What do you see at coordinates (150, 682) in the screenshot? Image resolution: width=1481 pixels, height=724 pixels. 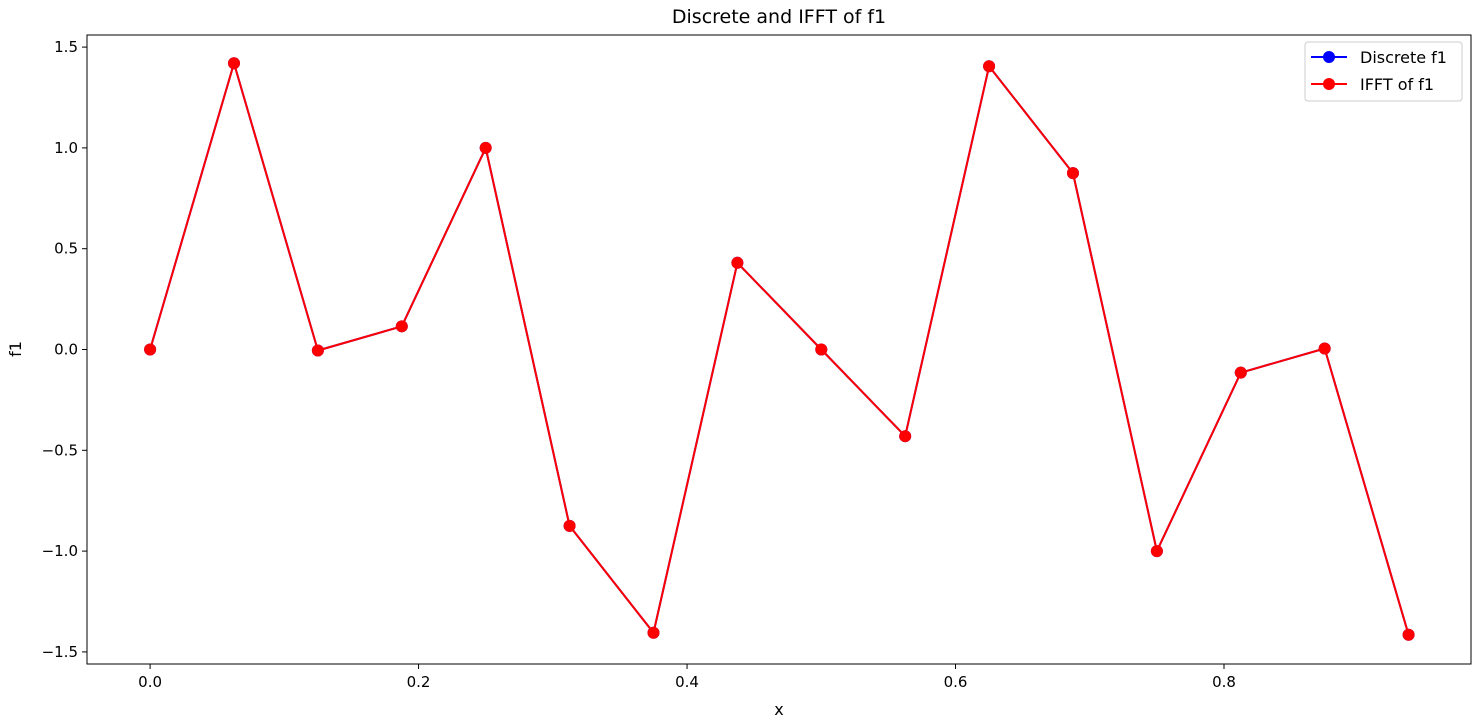 I see `x-tick-label: 0.0` at bounding box center [150, 682].